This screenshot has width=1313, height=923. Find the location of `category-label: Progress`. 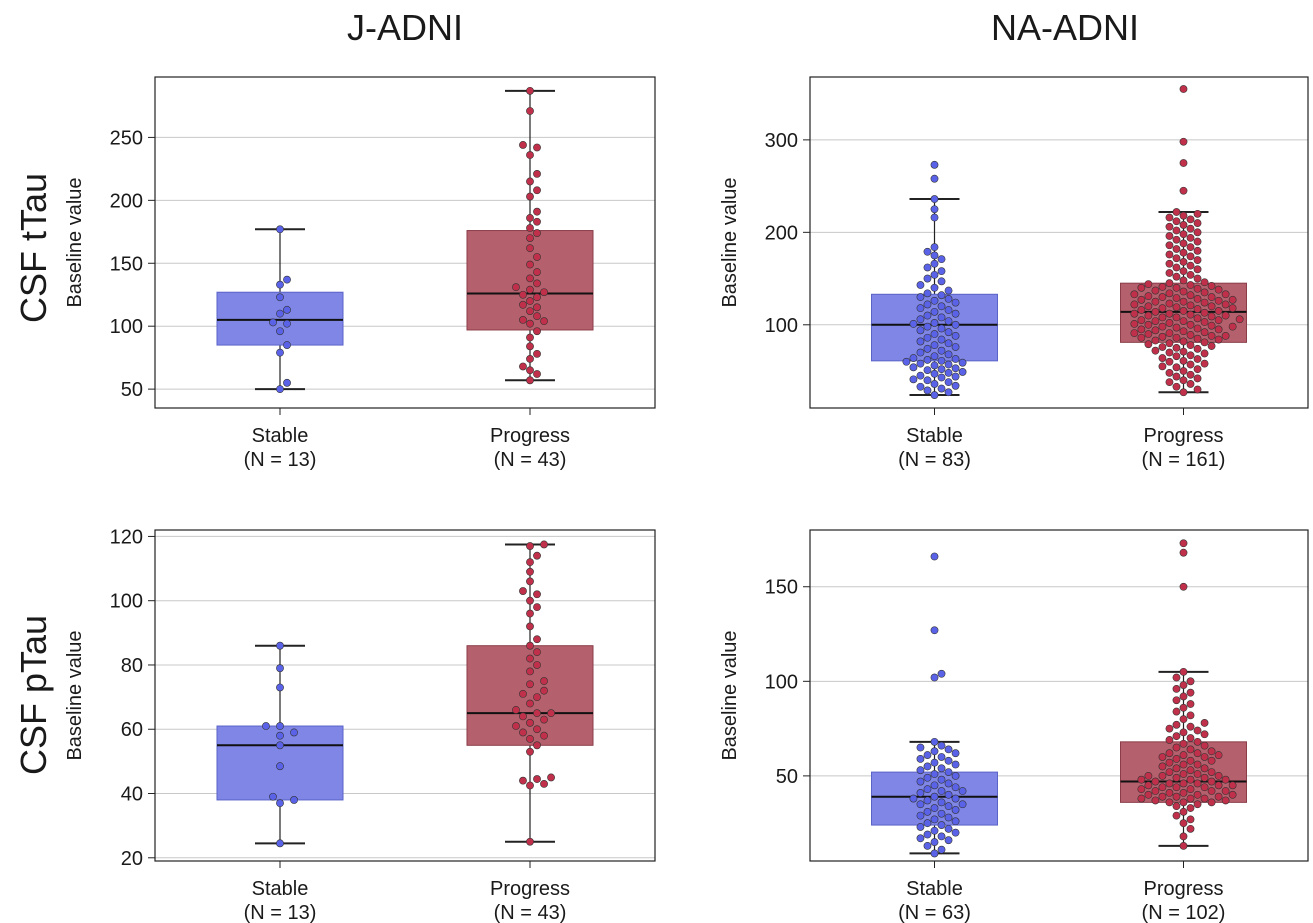

category-label: Progress is located at coordinates (1183, 436).